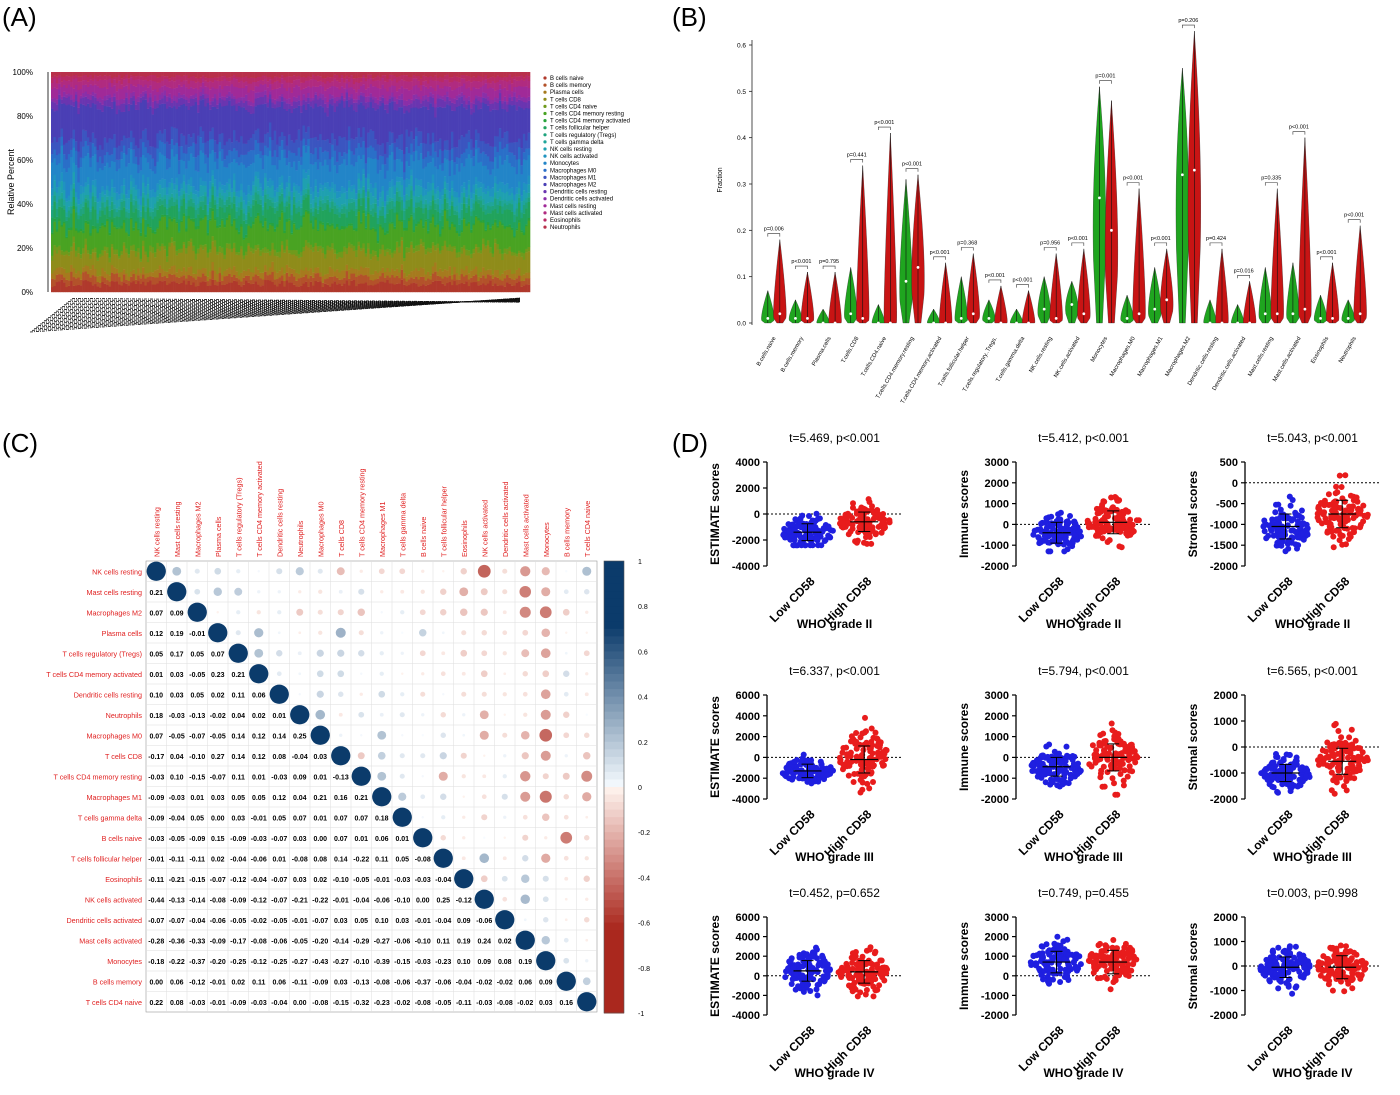 The width and height of the screenshot is (1400, 1095). What do you see at coordinates (1261, 357) in the screenshot?
I see `x-tick-label: Mast.cells.resting` at bounding box center [1261, 357].